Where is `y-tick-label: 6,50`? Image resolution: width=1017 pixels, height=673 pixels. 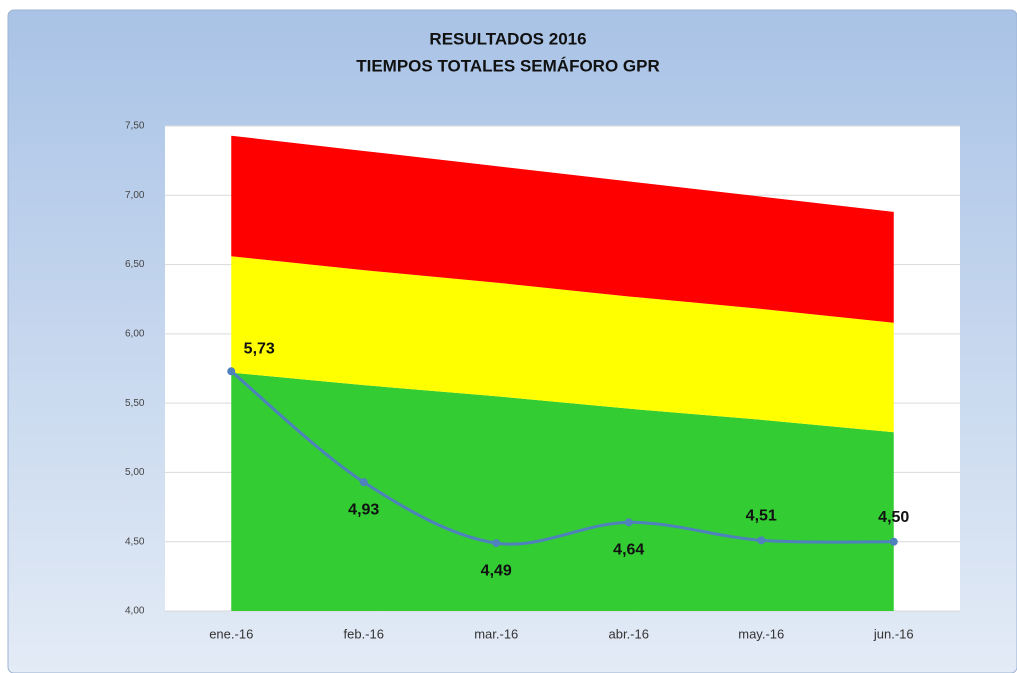 y-tick-label: 6,50 is located at coordinates (135, 264).